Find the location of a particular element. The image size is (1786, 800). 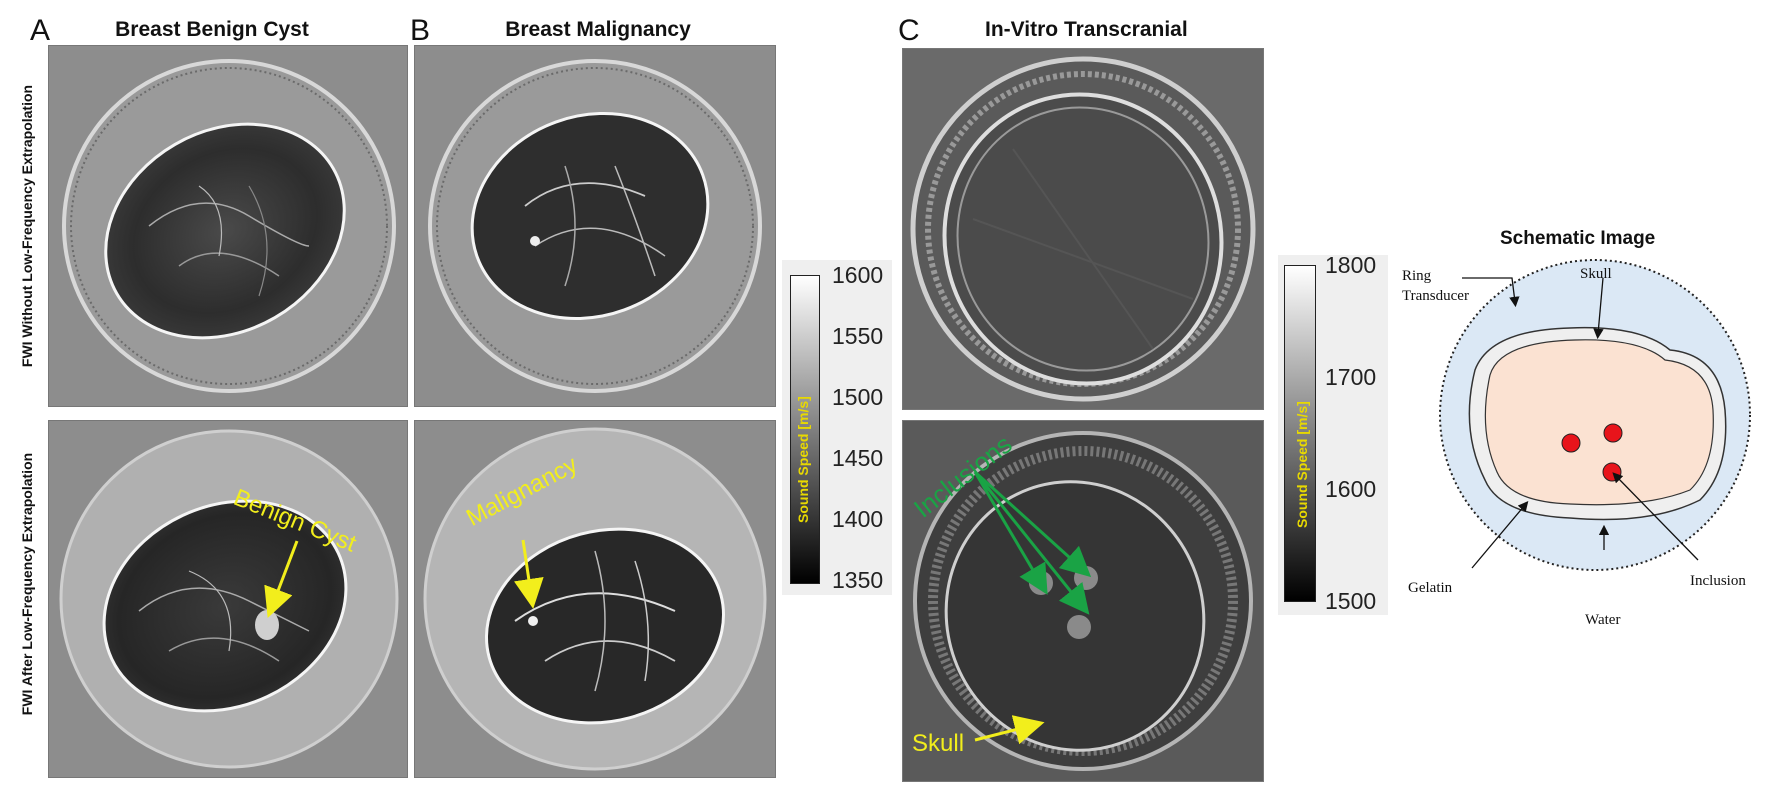

colorbar-skull is located at coordinates (1300, 433).